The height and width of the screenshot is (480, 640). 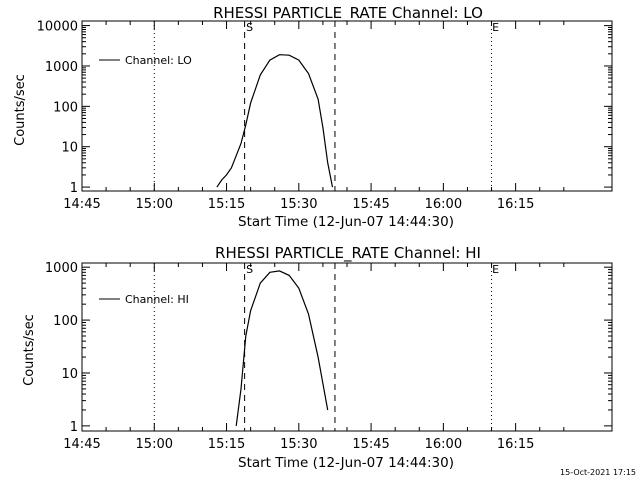 What do you see at coordinates (69, 148) in the screenshot?
I see `lo-y-tick-label: 10` at bounding box center [69, 148].